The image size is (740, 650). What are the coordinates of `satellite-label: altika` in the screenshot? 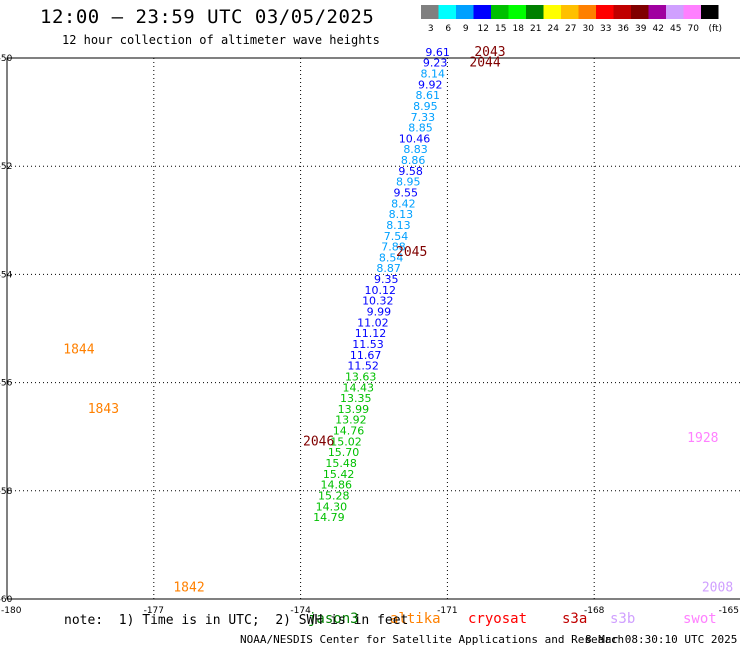 It's located at (415, 619).